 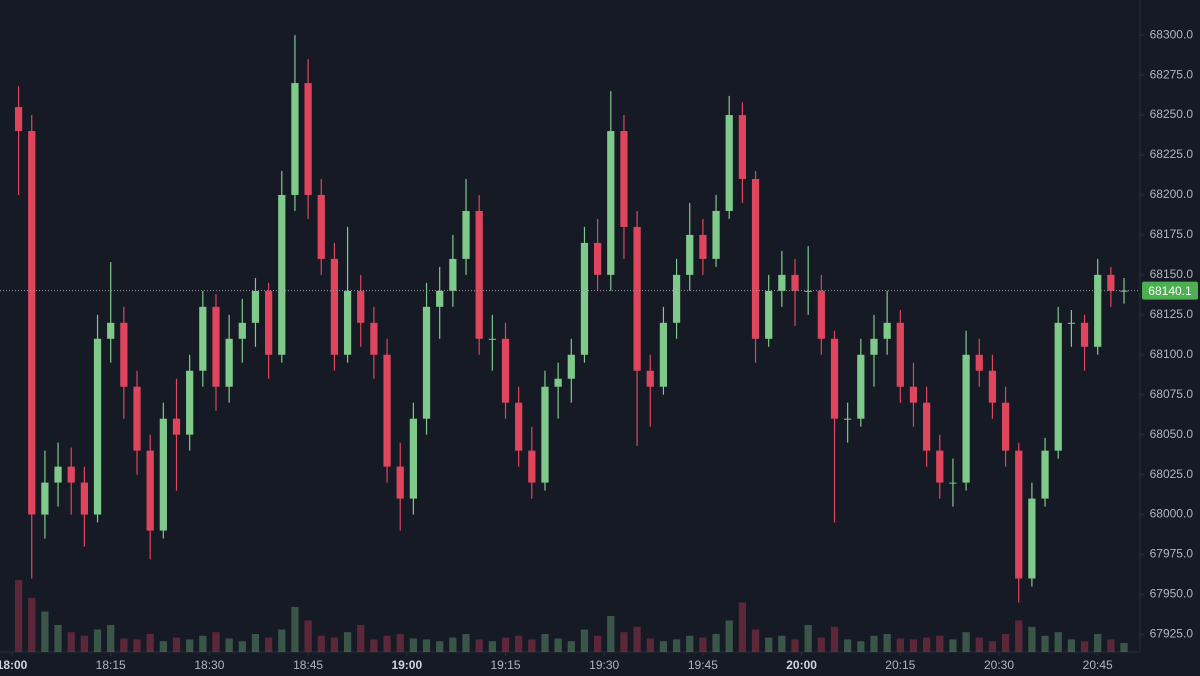 I want to click on y-tick-label: 68025.0, so click(x=1172, y=474).